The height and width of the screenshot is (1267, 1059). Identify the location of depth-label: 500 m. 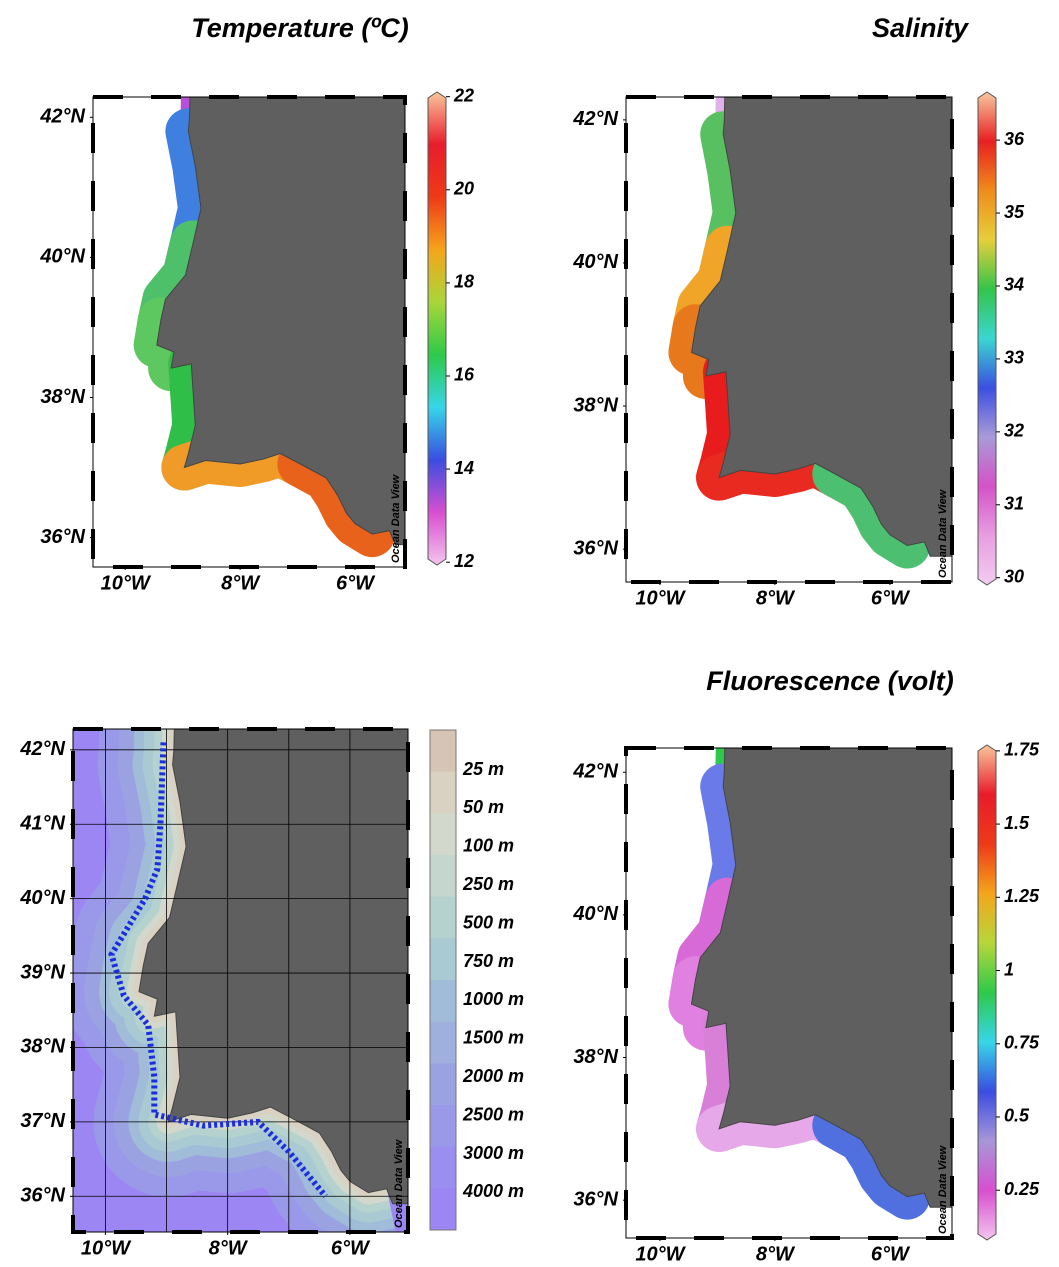
(488, 922).